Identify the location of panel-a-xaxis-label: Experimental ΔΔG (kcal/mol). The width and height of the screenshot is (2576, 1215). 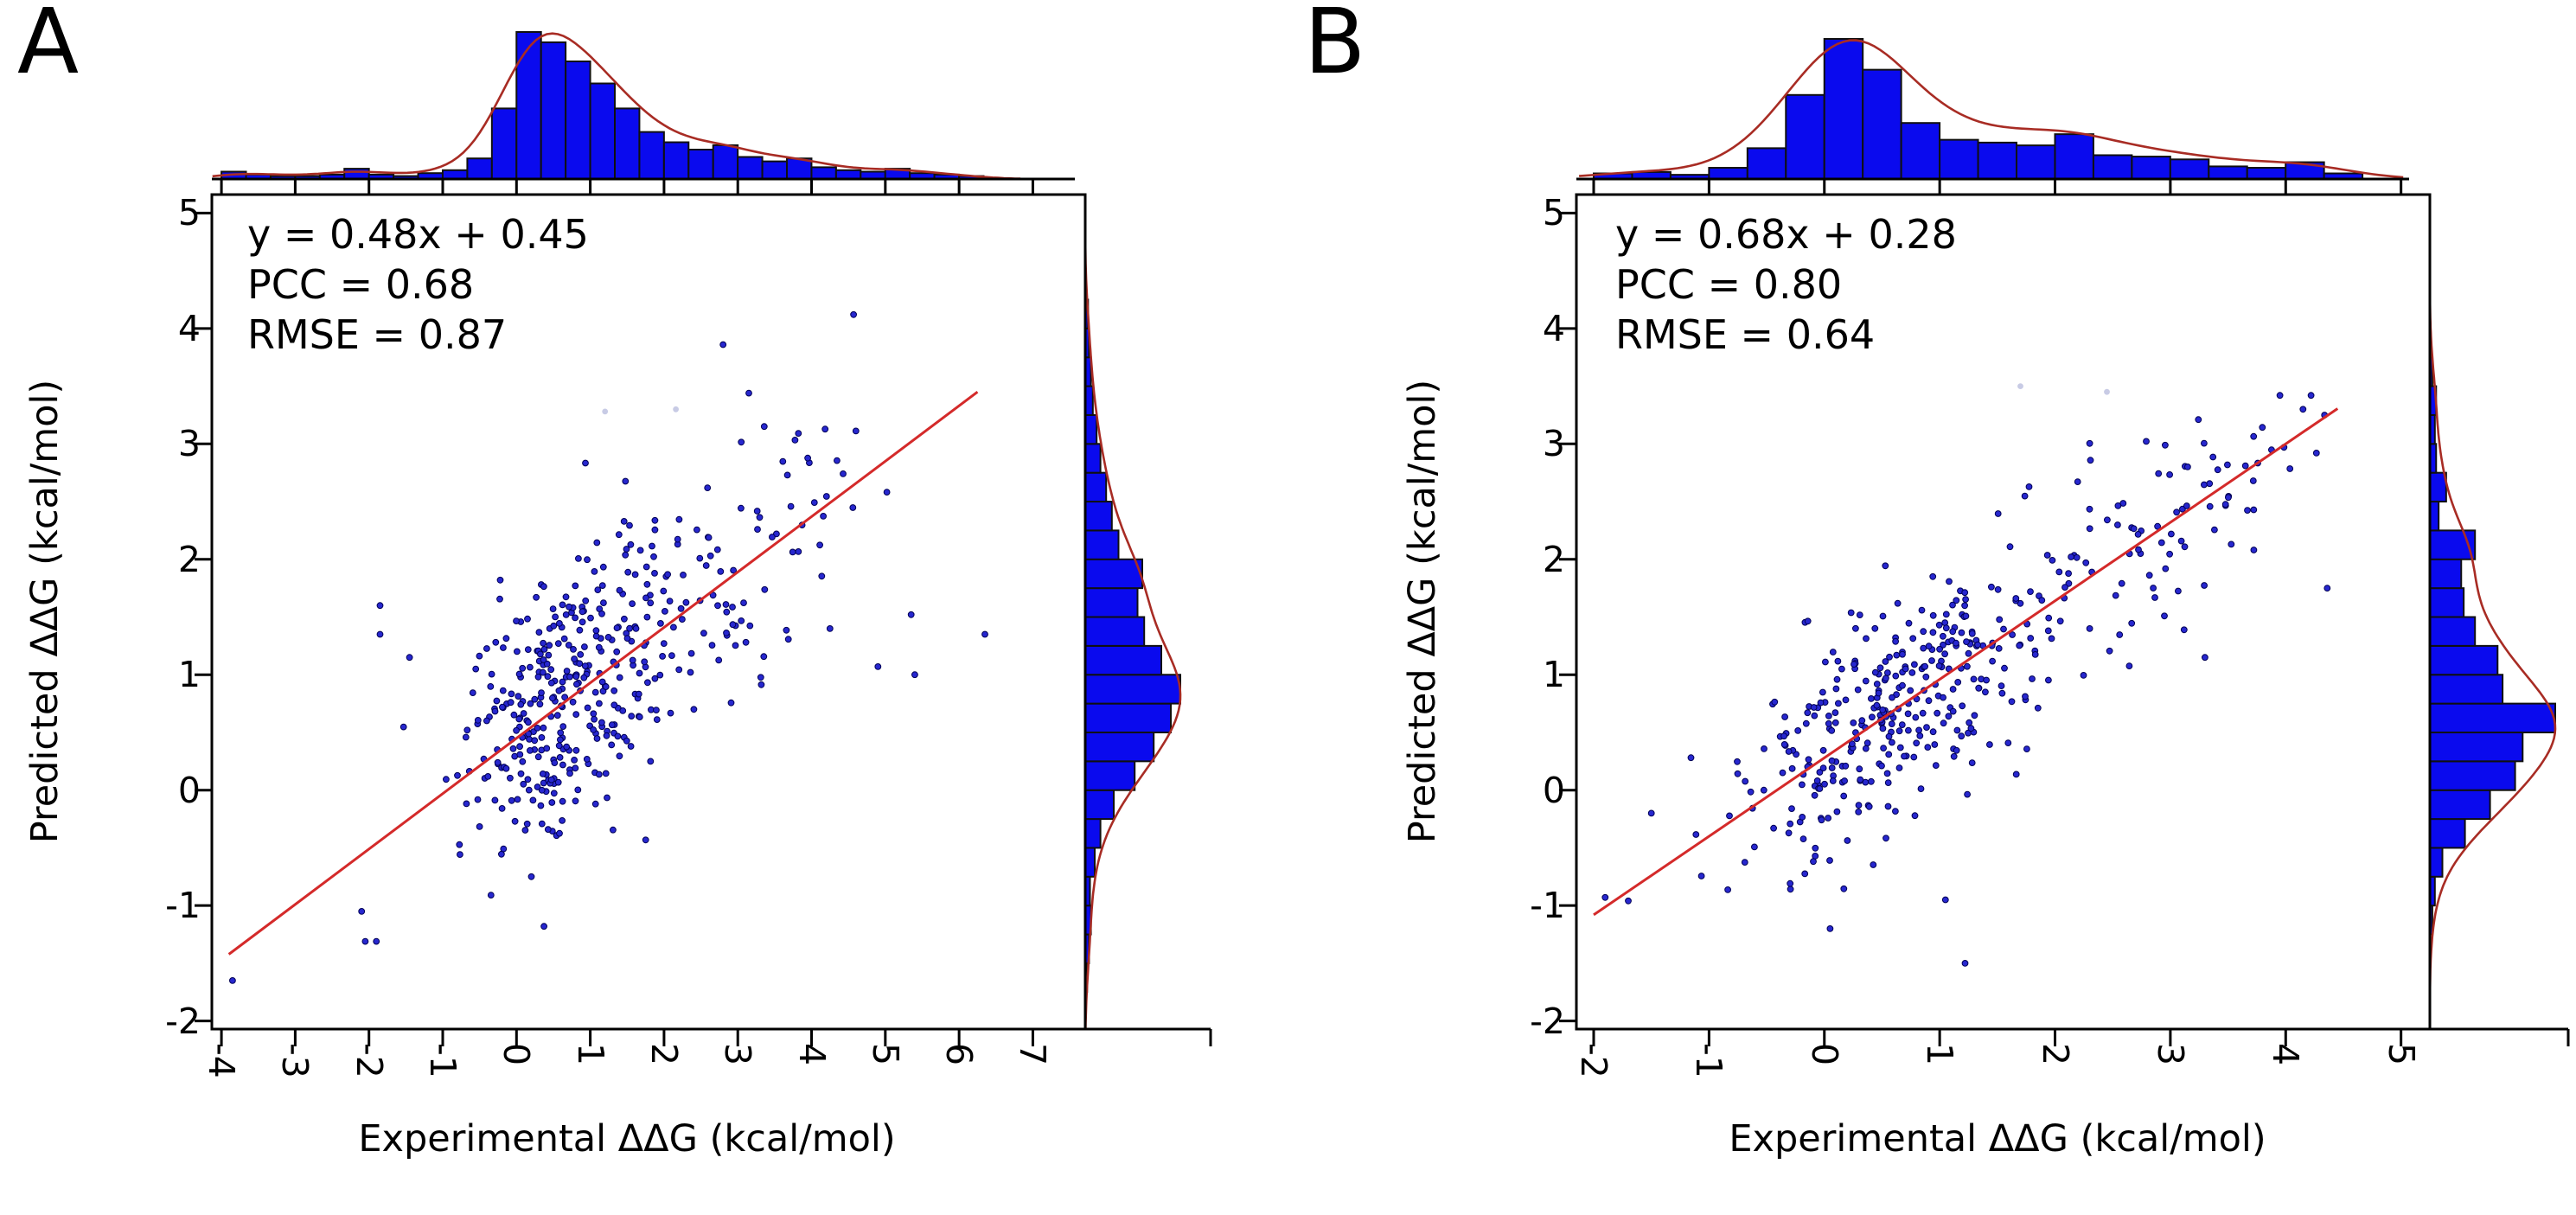
(627, 1139).